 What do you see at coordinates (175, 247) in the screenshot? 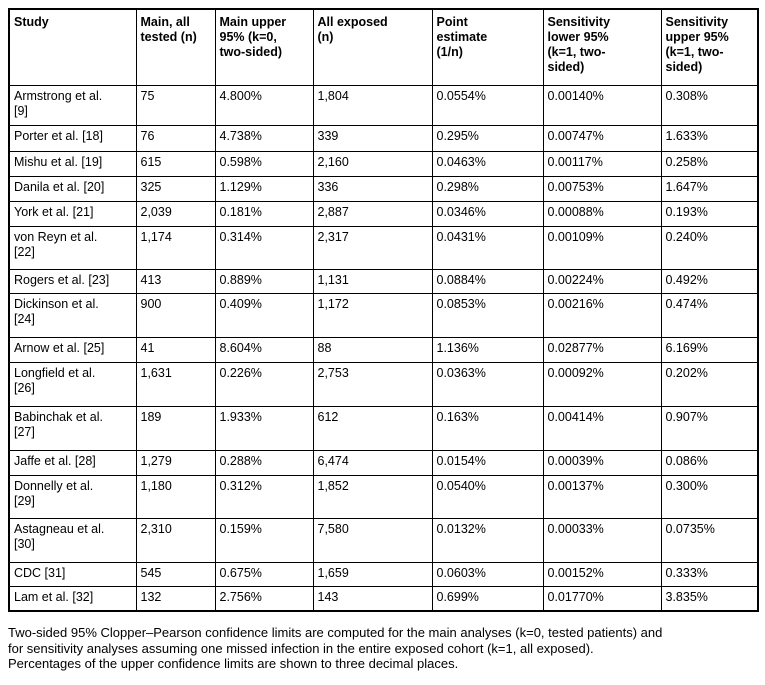
I see `main-tested-cell: 1,174` at bounding box center [175, 247].